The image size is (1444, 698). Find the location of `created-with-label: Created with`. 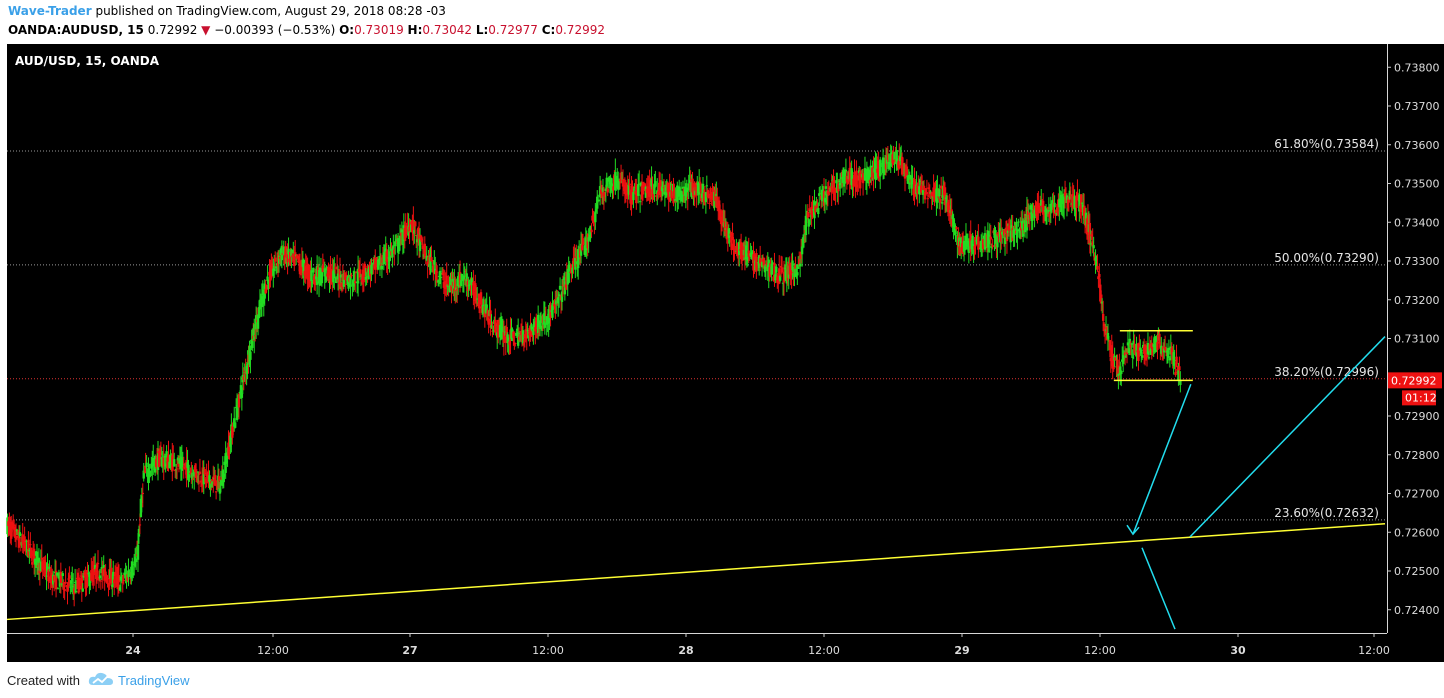

created-with-label: Created with is located at coordinates (43, 680).